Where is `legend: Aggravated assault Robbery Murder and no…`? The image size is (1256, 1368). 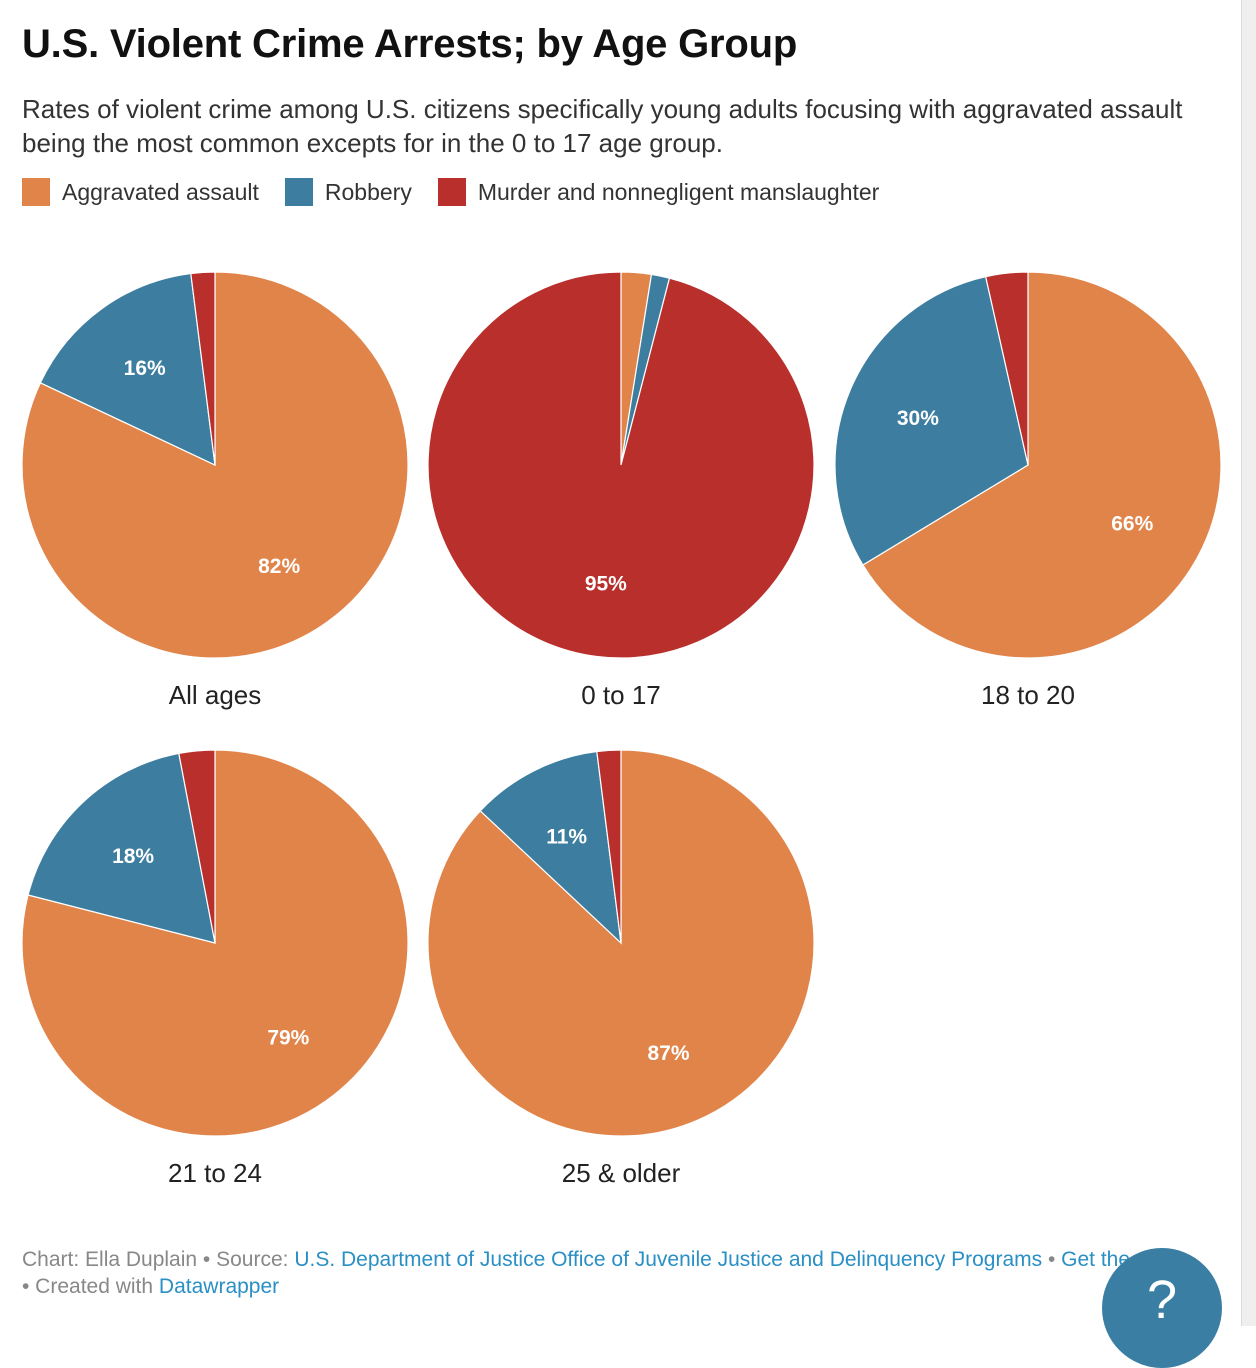
legend: Aggravated assault Robbery Murder and no… is located at coordinates (463, 192).